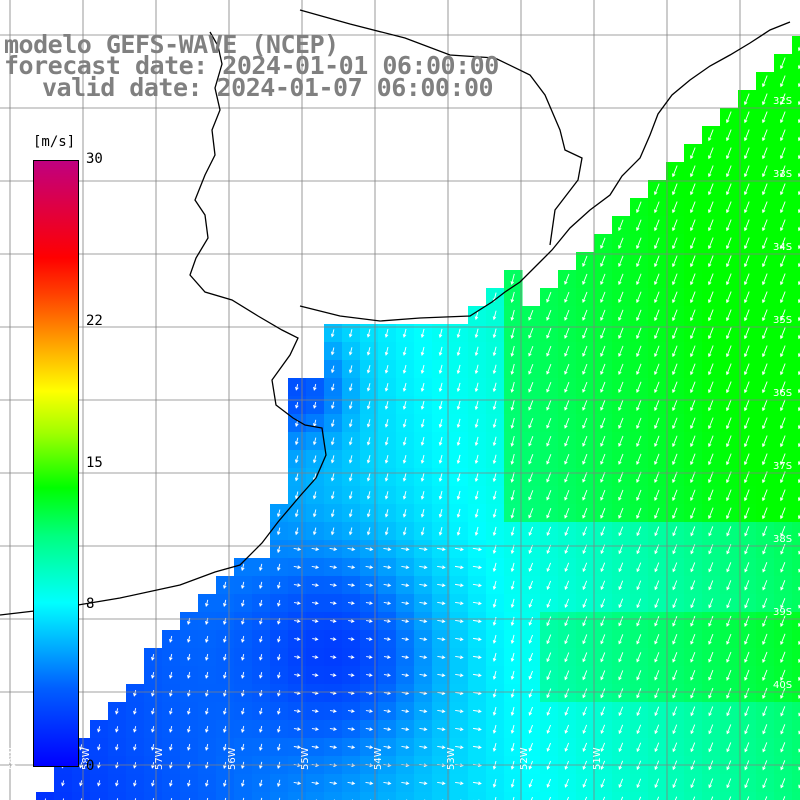  Describe the element at coordinates (90, 604) in the screenshot. I see `colorbar-tick-label: 8` at that location.